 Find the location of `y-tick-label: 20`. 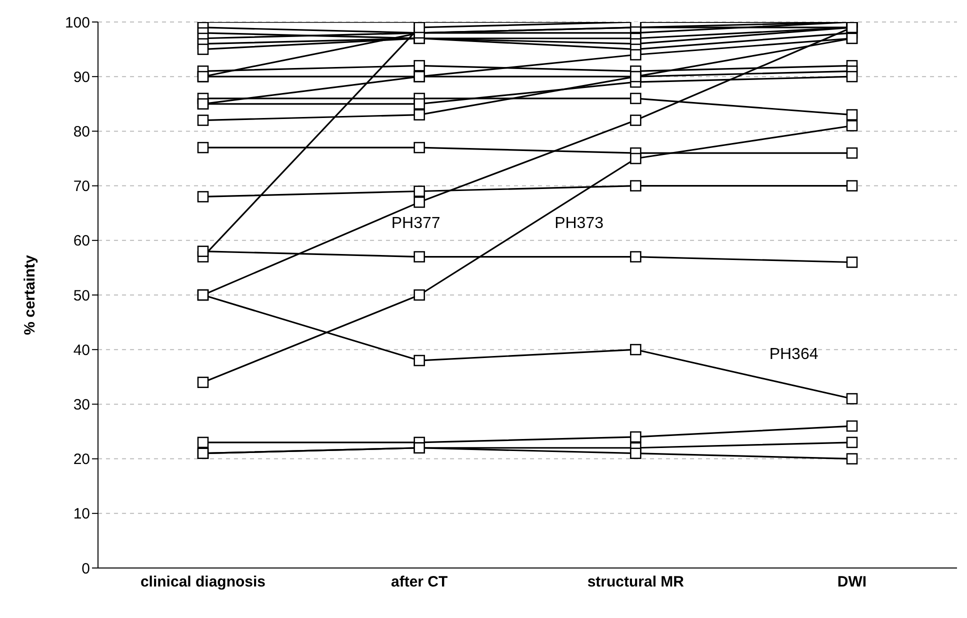

y-tick-label: 20 is located at coordinates (81, 459).